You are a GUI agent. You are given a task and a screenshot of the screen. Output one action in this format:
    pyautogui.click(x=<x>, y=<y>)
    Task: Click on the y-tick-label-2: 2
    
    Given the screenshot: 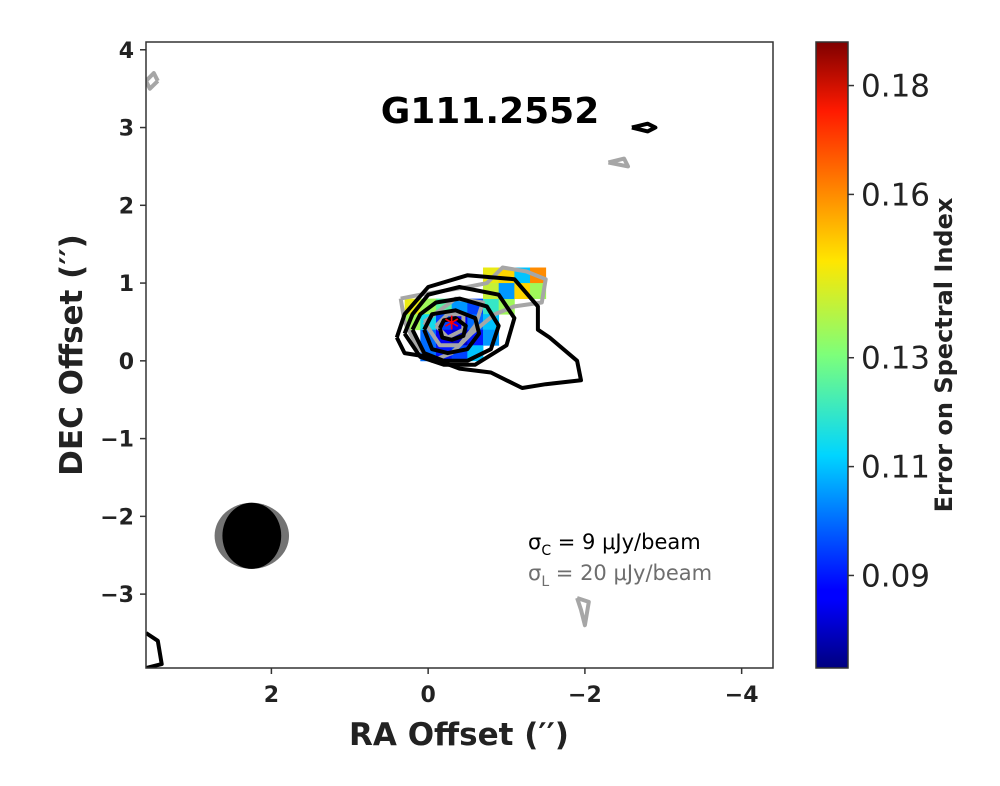 What is the action you would take?
    pyautogui.click(x=126, y=206)
    